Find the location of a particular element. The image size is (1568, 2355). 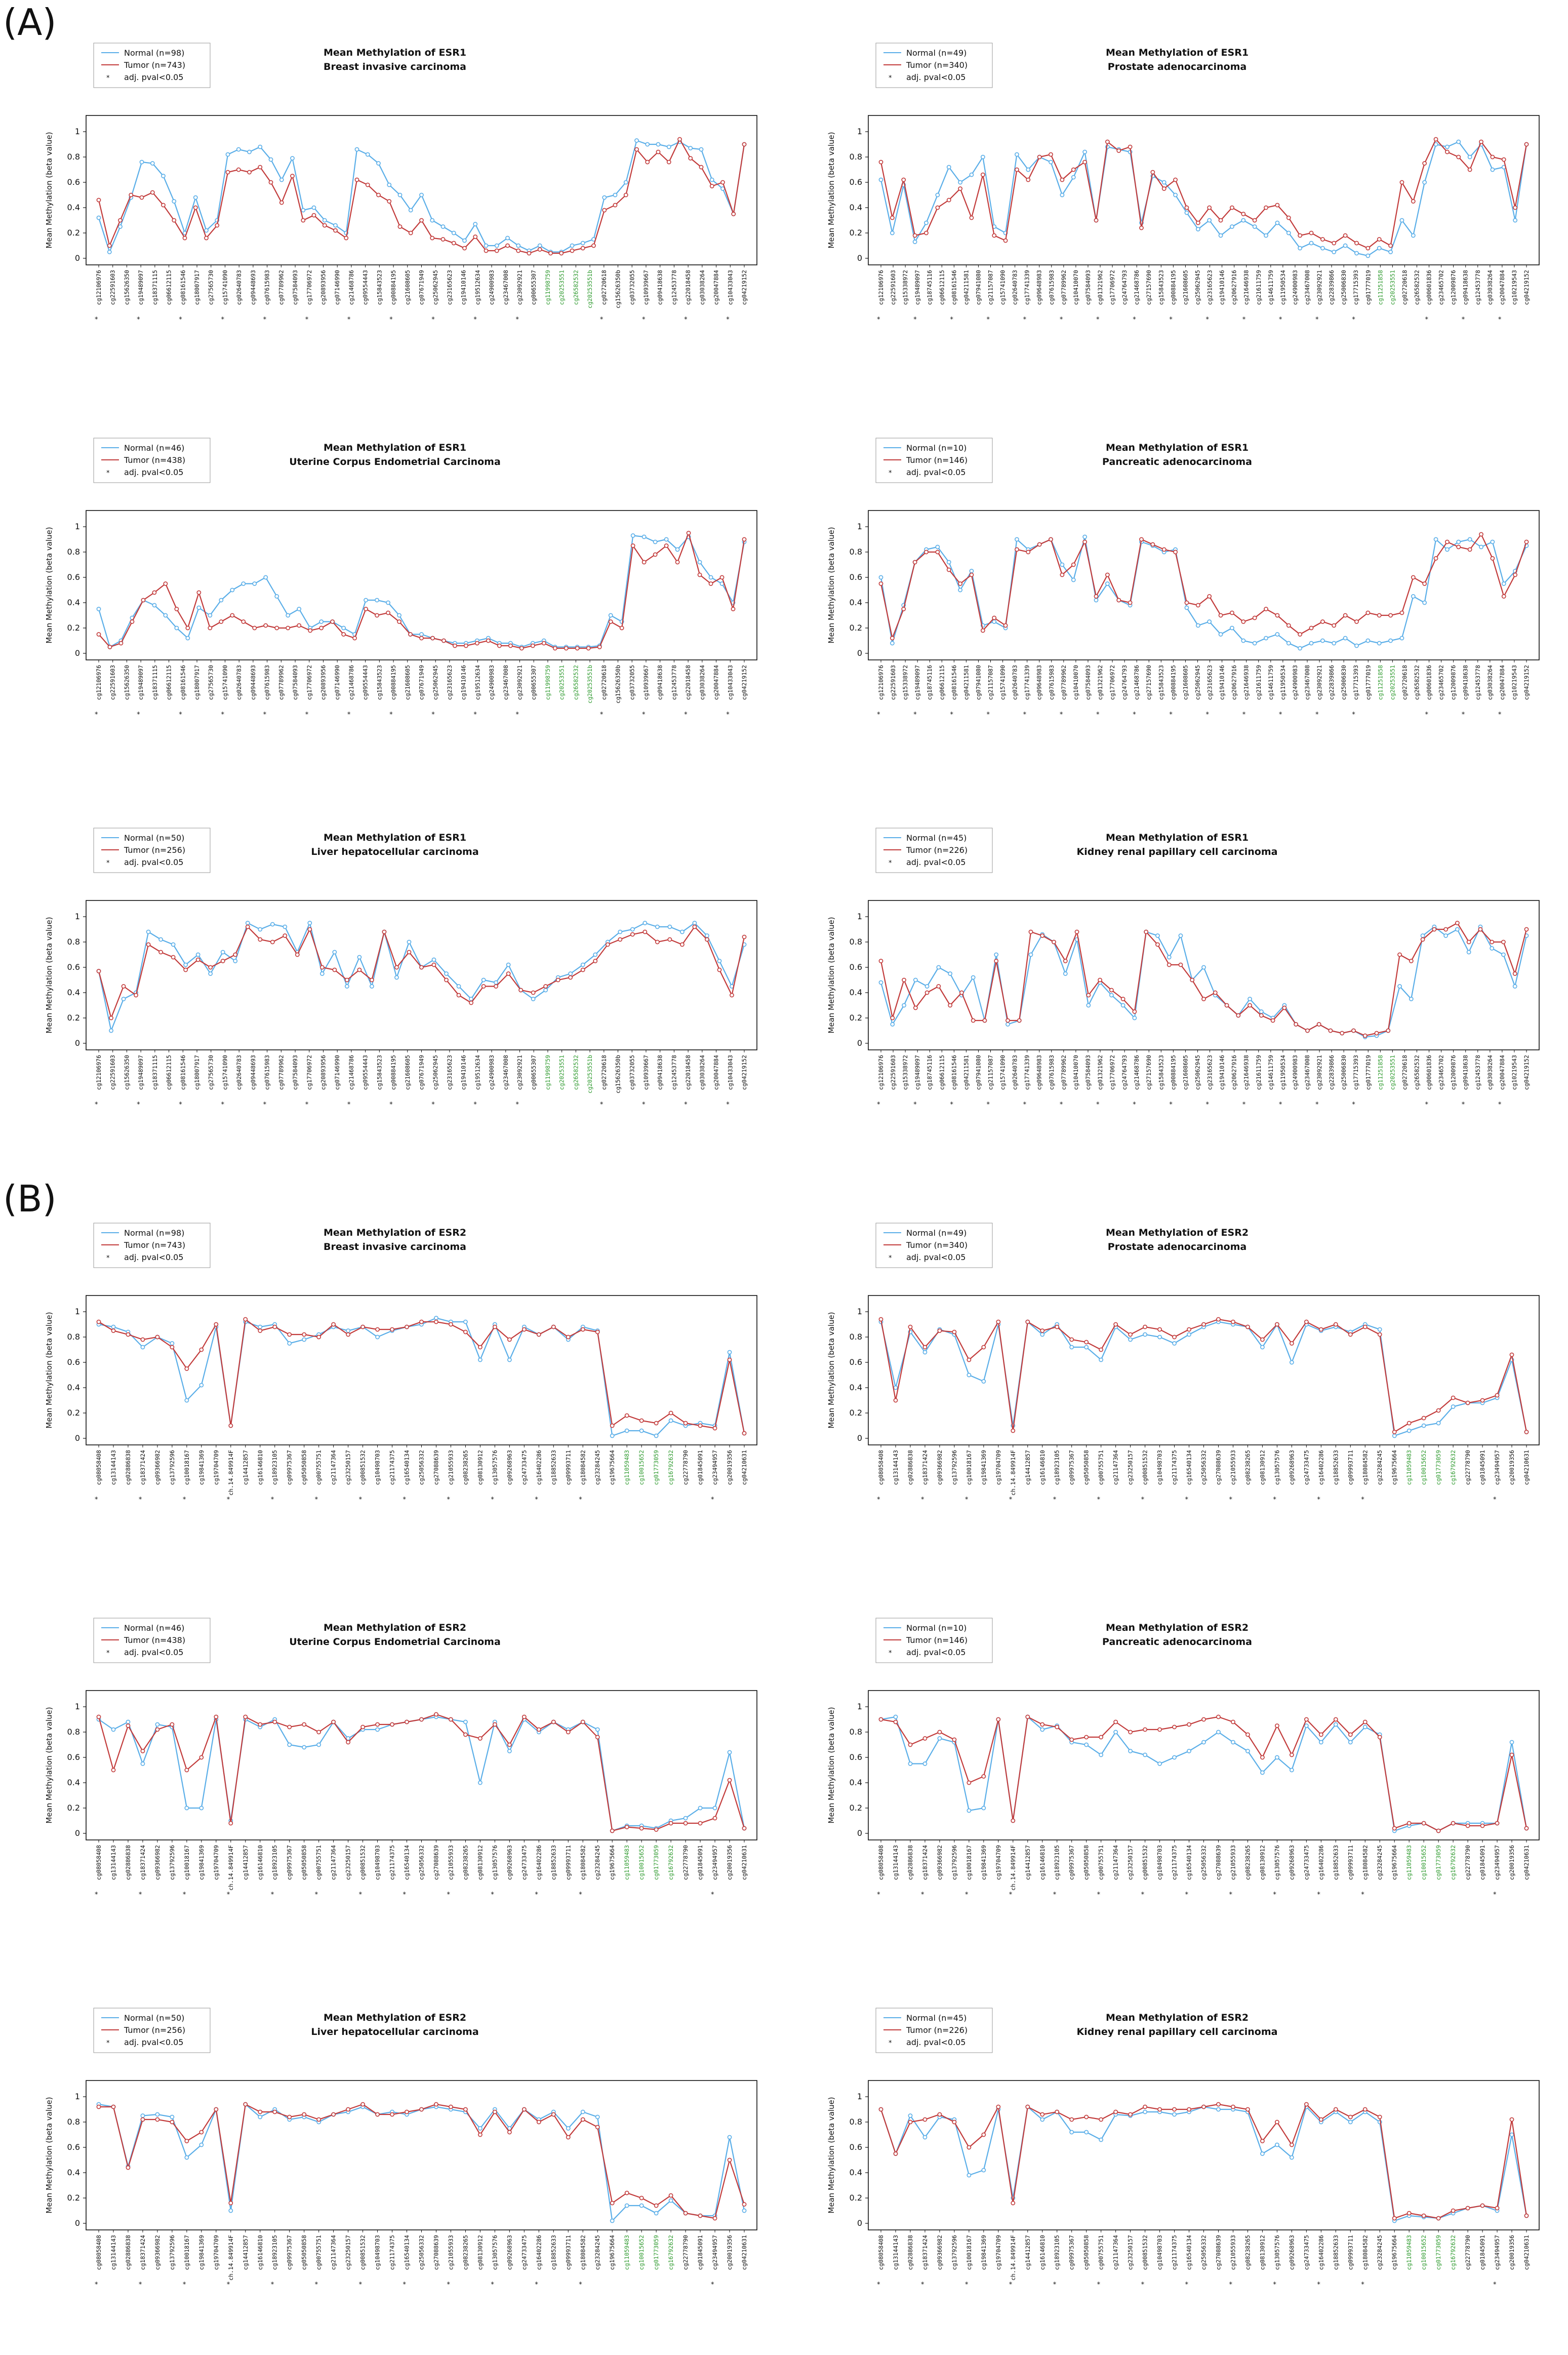

x-tick-label: cg10018167 is located at coordinates (970, 2252).